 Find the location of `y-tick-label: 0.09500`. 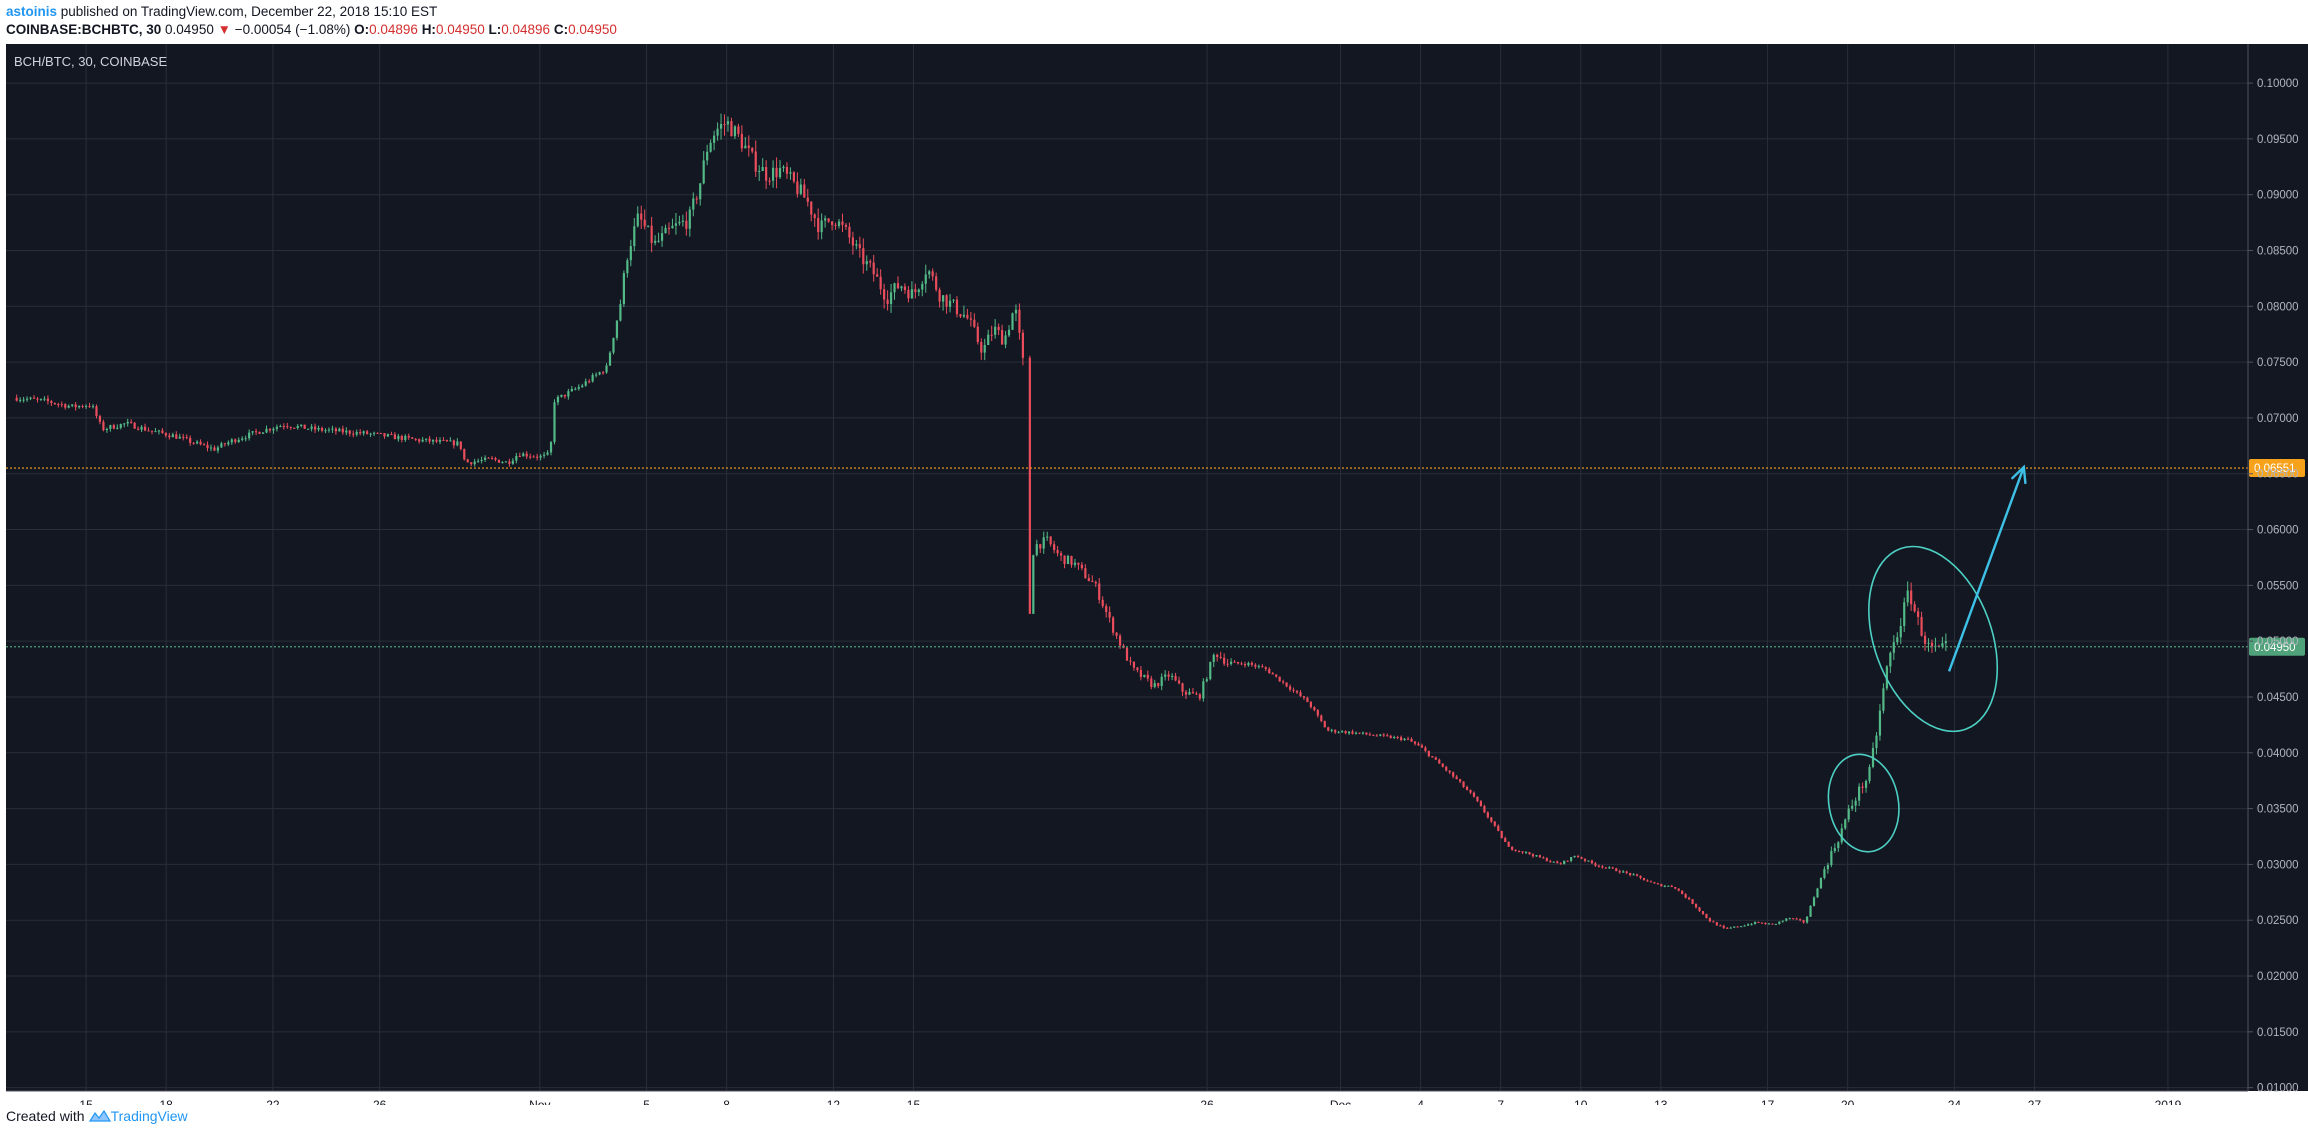

y-tick-label: 0.09500 is located at coordinates (2278, 140).